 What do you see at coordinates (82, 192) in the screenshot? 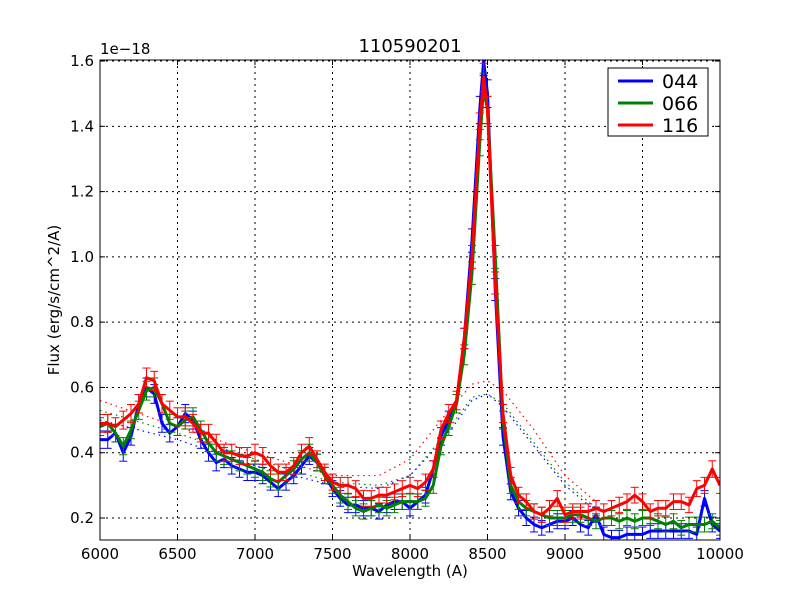
I see `y-tick-label: 1.2` at bounding box center [82, 192].